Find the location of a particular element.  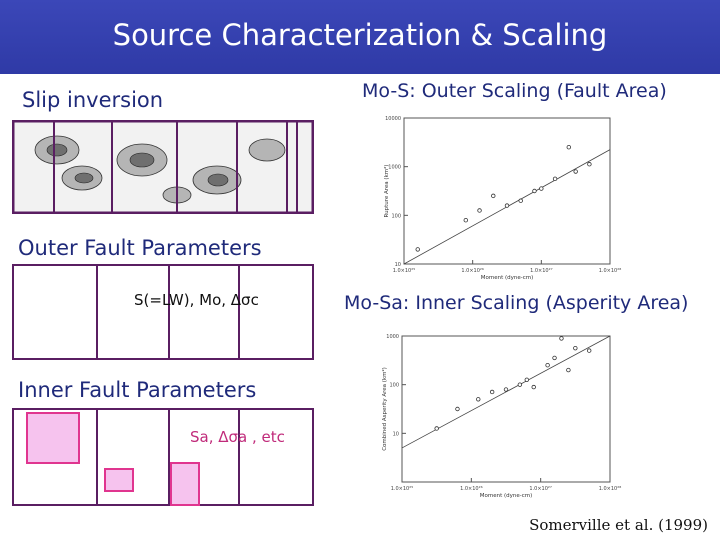

inner-fault-box is located at coordinates (163, 457).